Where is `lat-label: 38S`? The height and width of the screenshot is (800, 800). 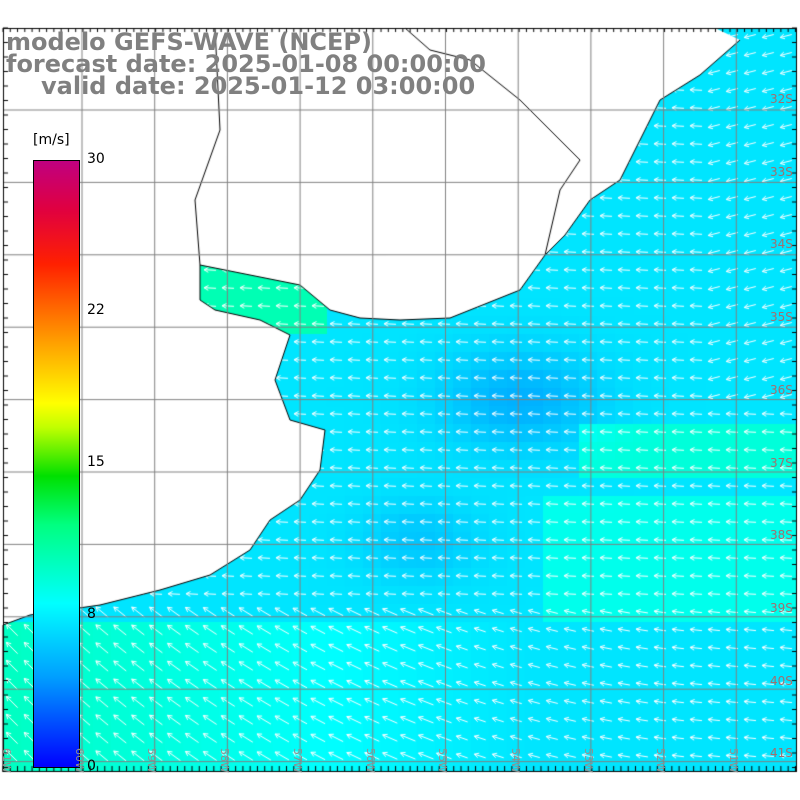 lat-label: 38S is located at coordinates (781, 535).